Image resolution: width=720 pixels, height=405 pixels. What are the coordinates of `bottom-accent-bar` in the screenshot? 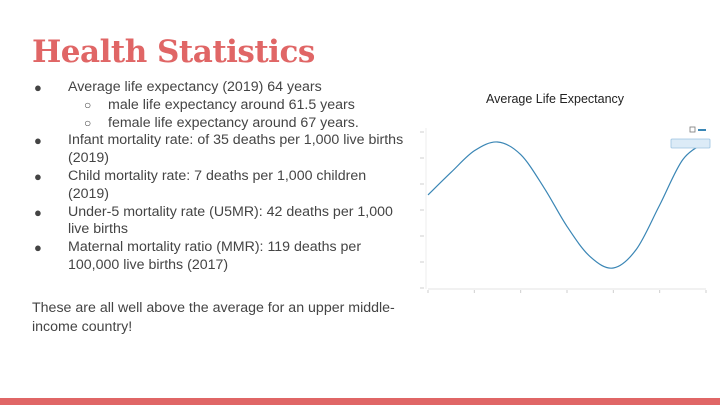 It's located at (360, 401).